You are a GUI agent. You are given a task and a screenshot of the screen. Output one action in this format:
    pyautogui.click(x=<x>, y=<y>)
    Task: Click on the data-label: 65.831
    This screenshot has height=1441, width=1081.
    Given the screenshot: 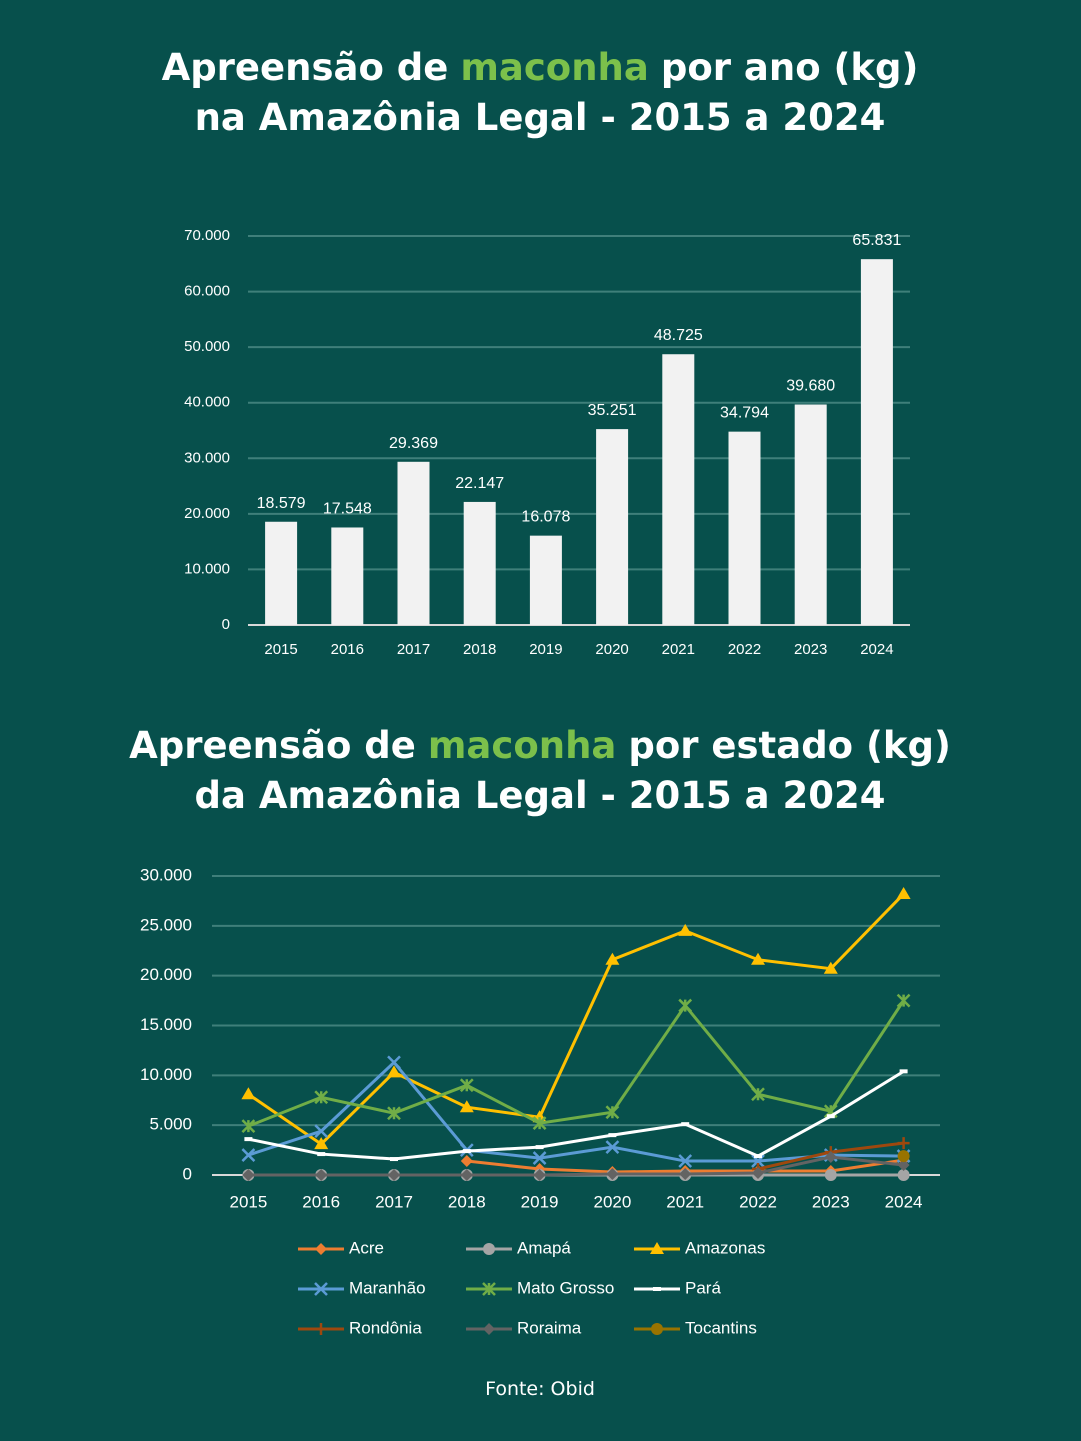 What is the action you would take?
    pyautogui.click(x=876, y=240)
    